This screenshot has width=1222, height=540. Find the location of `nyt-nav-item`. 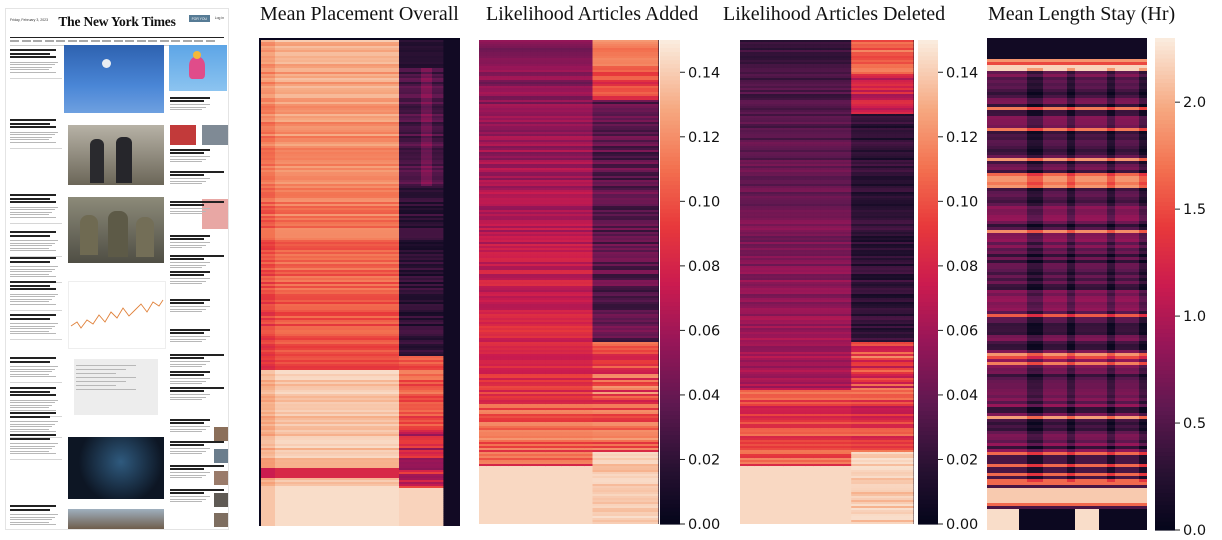

nyt-nav-item is located at coordinates (26, 40).